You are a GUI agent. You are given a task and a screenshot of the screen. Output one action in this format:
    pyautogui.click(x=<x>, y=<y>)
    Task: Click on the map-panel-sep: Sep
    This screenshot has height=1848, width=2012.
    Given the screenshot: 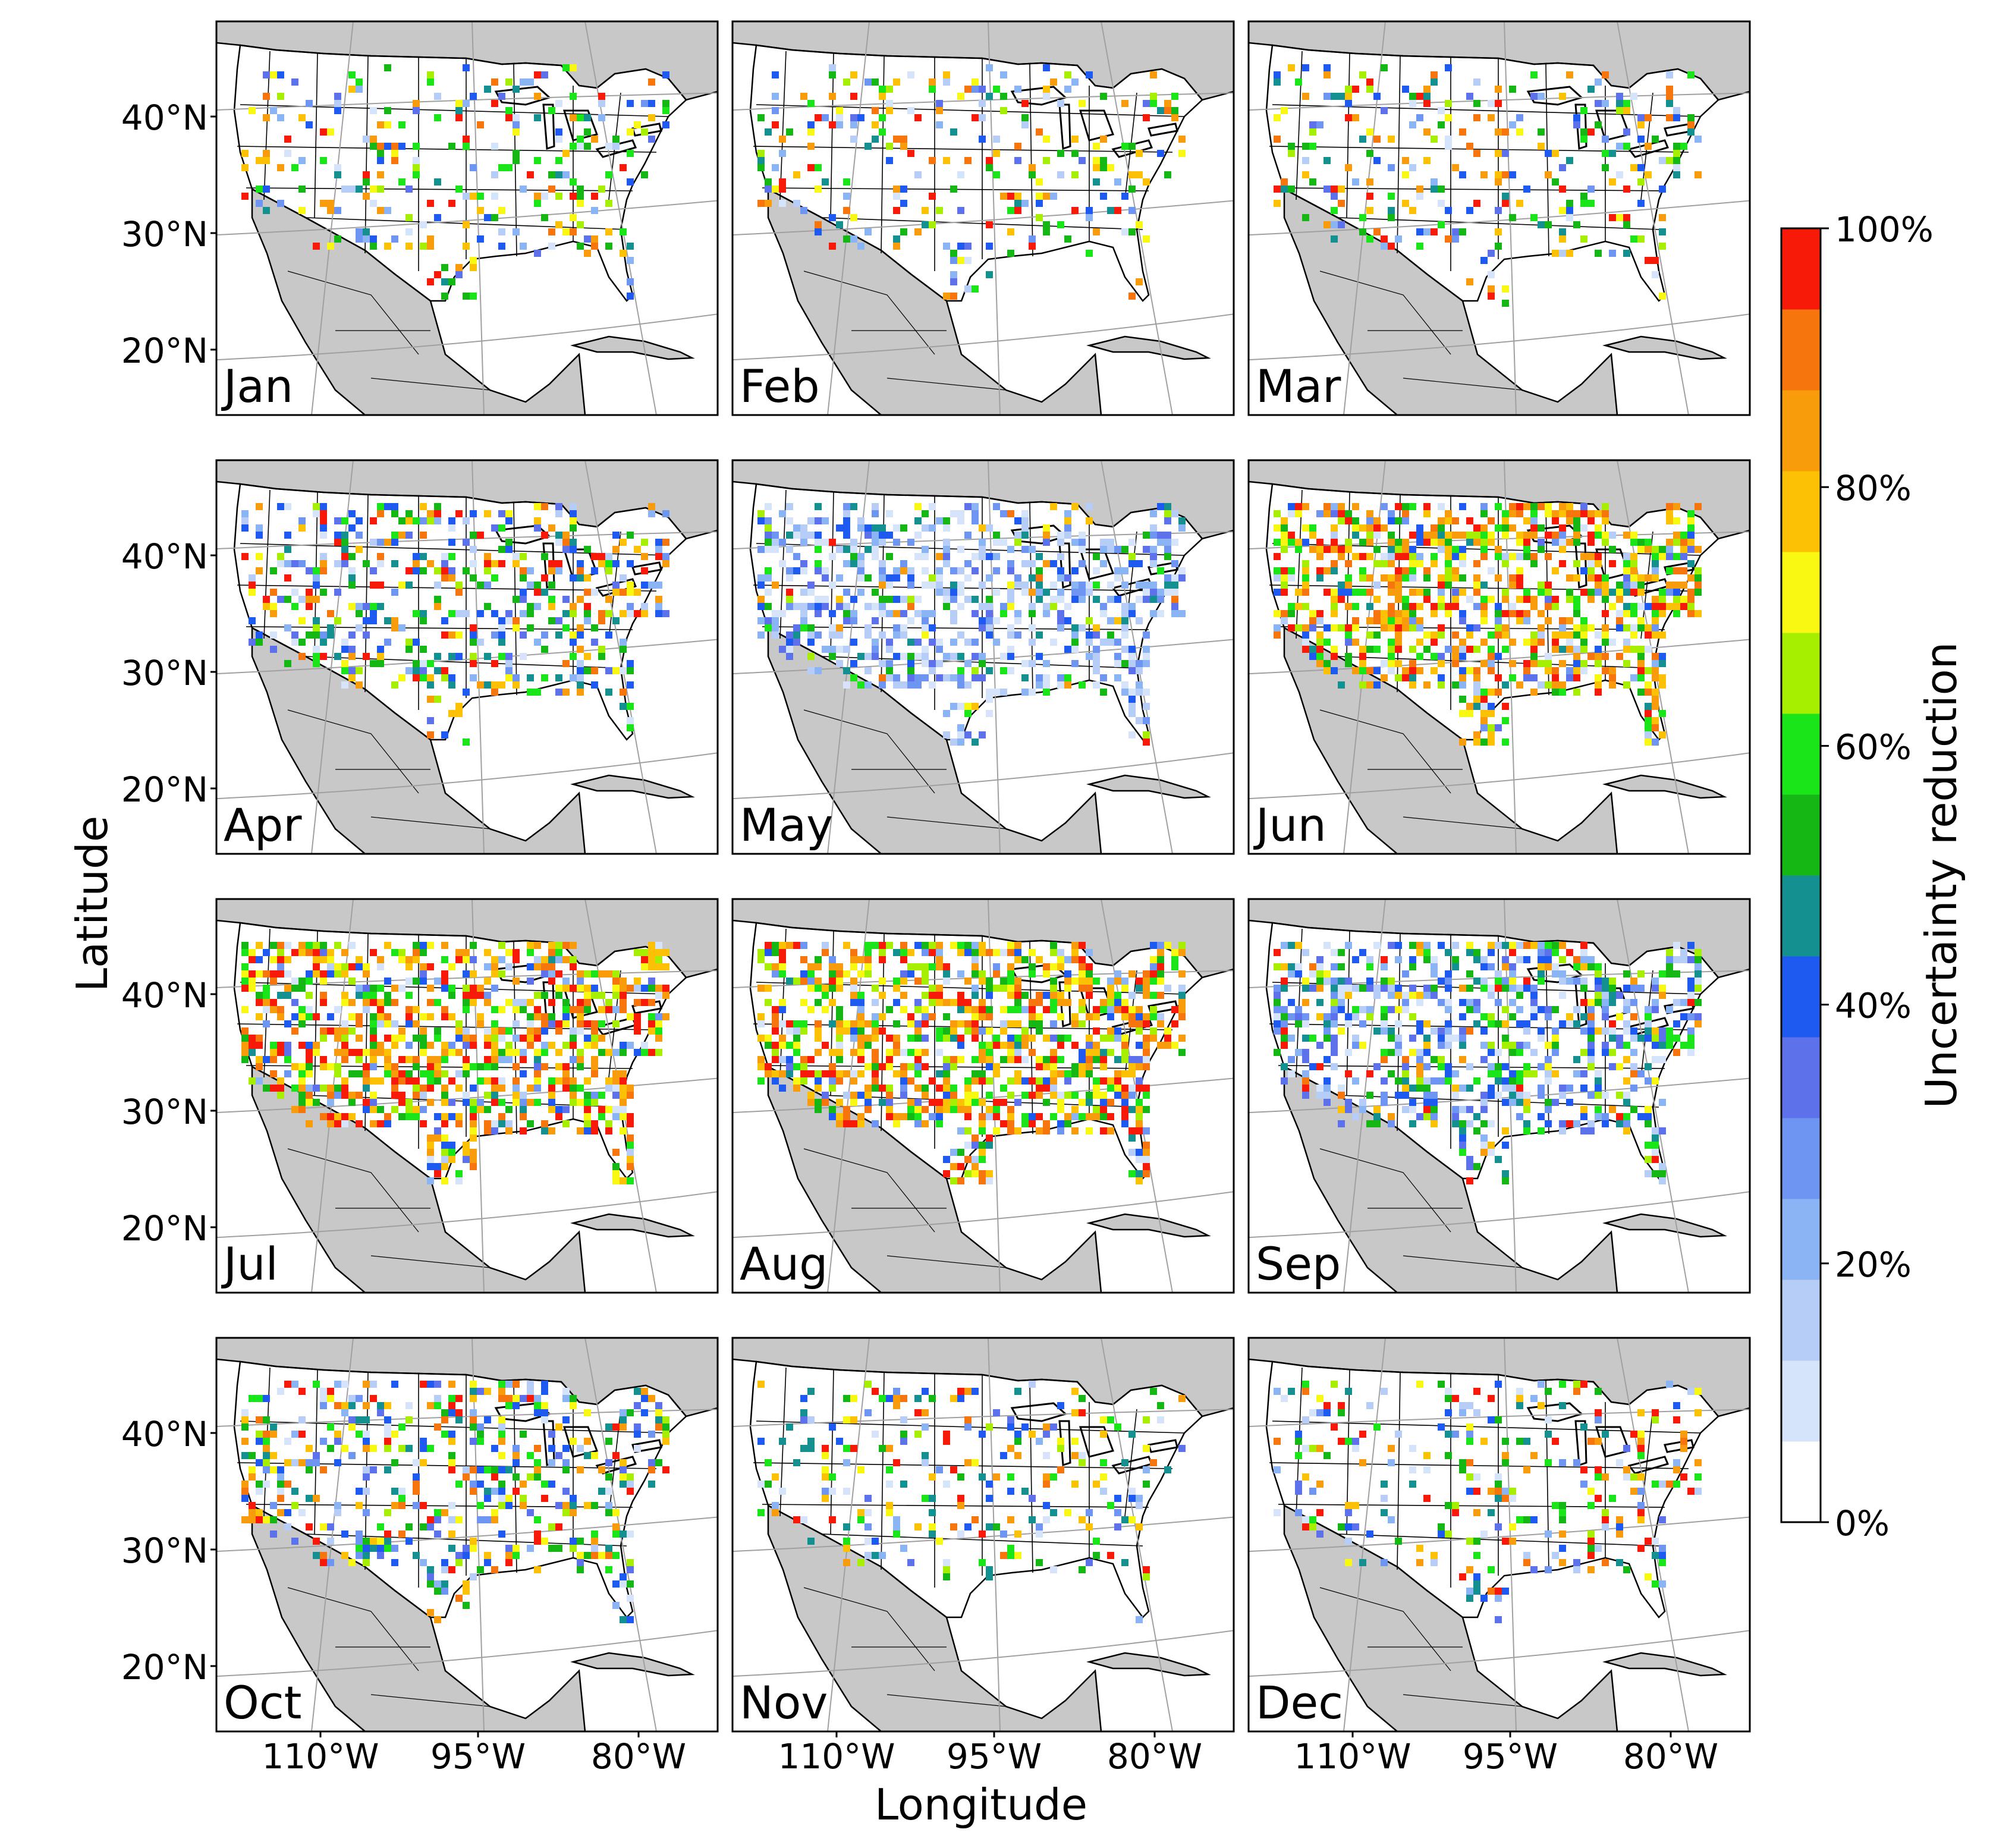 What is the action you would take?
    pyautogui.click(x=1499, y=1096)
    